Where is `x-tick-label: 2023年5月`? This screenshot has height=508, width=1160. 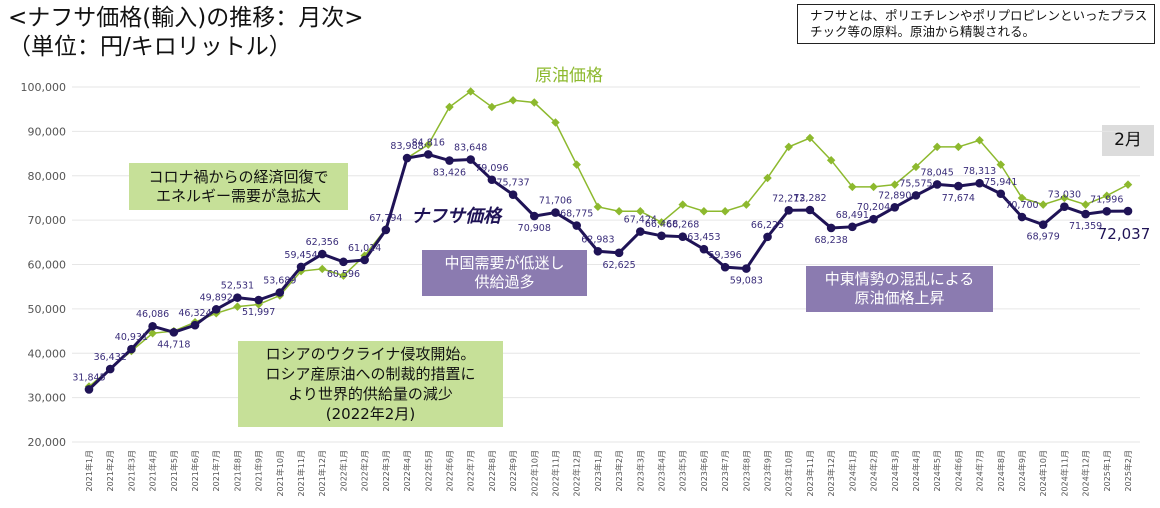
x-tick-label: 2023年5月 is located at coordinates (683, 470).